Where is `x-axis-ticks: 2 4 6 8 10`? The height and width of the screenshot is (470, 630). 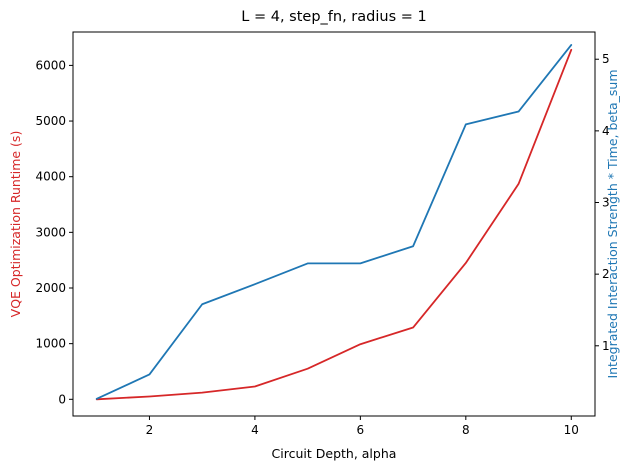 x-axis-ticks: 2 4 6 8 10 is located at coordinates (362, 426).